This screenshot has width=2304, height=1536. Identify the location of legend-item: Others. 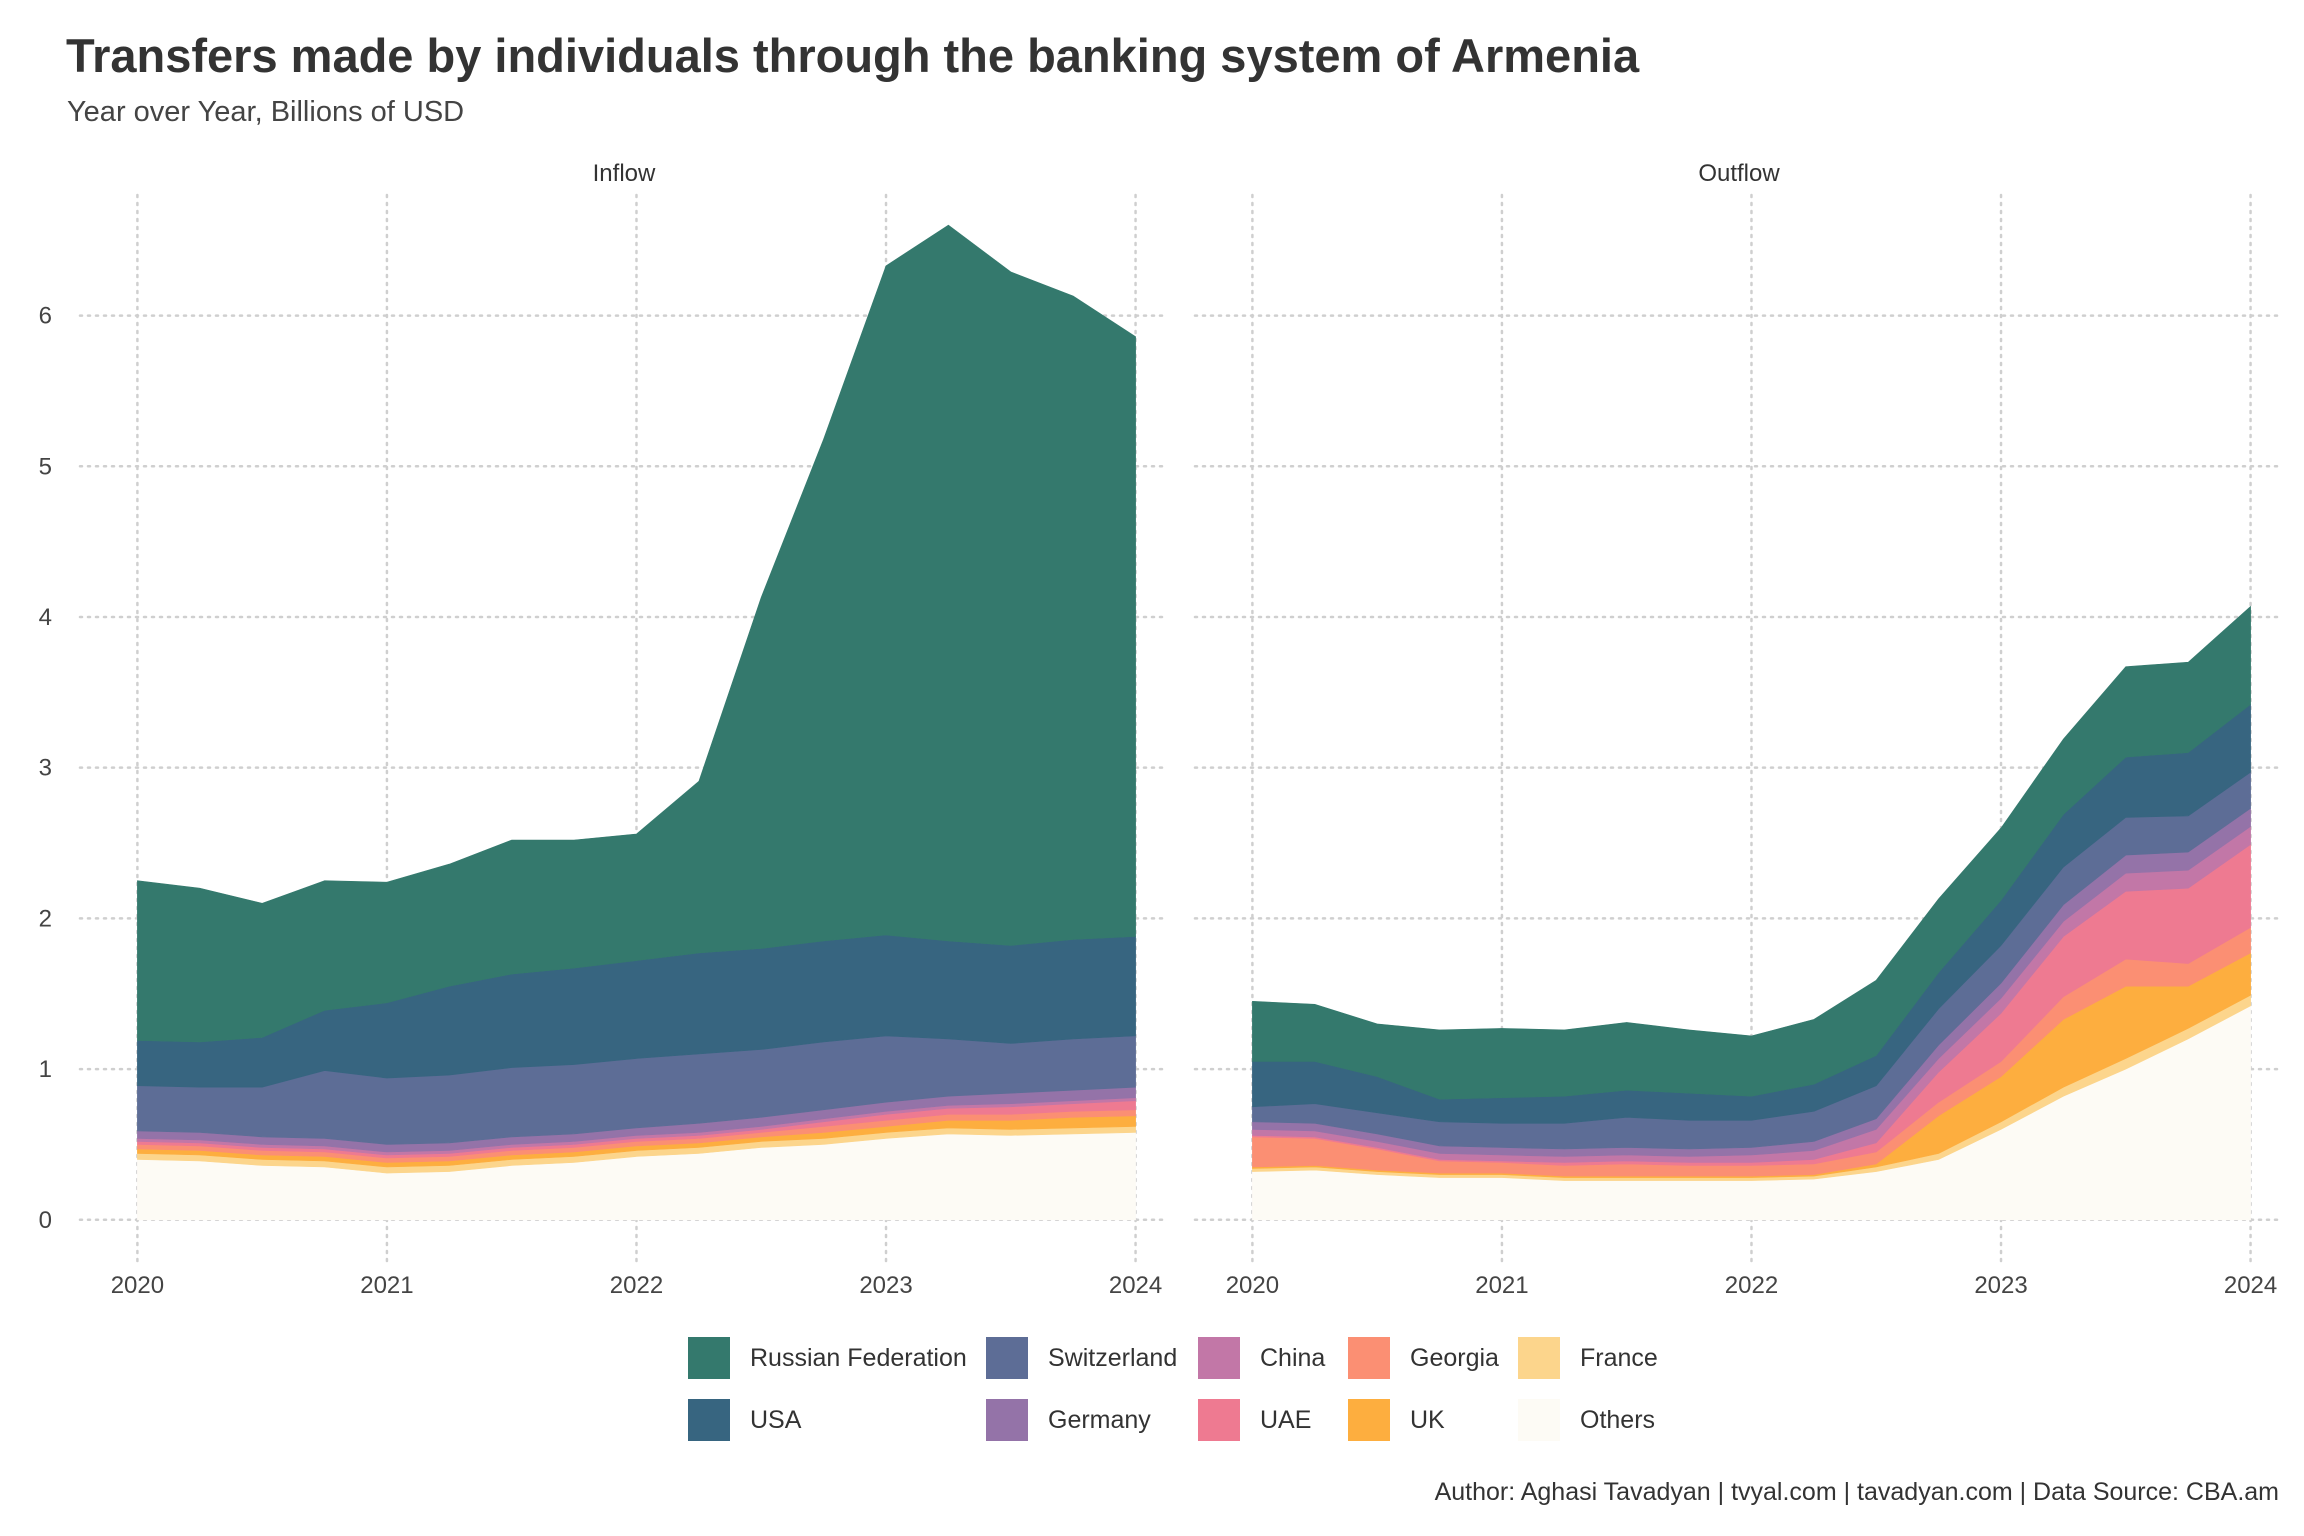
(1586, 1420).